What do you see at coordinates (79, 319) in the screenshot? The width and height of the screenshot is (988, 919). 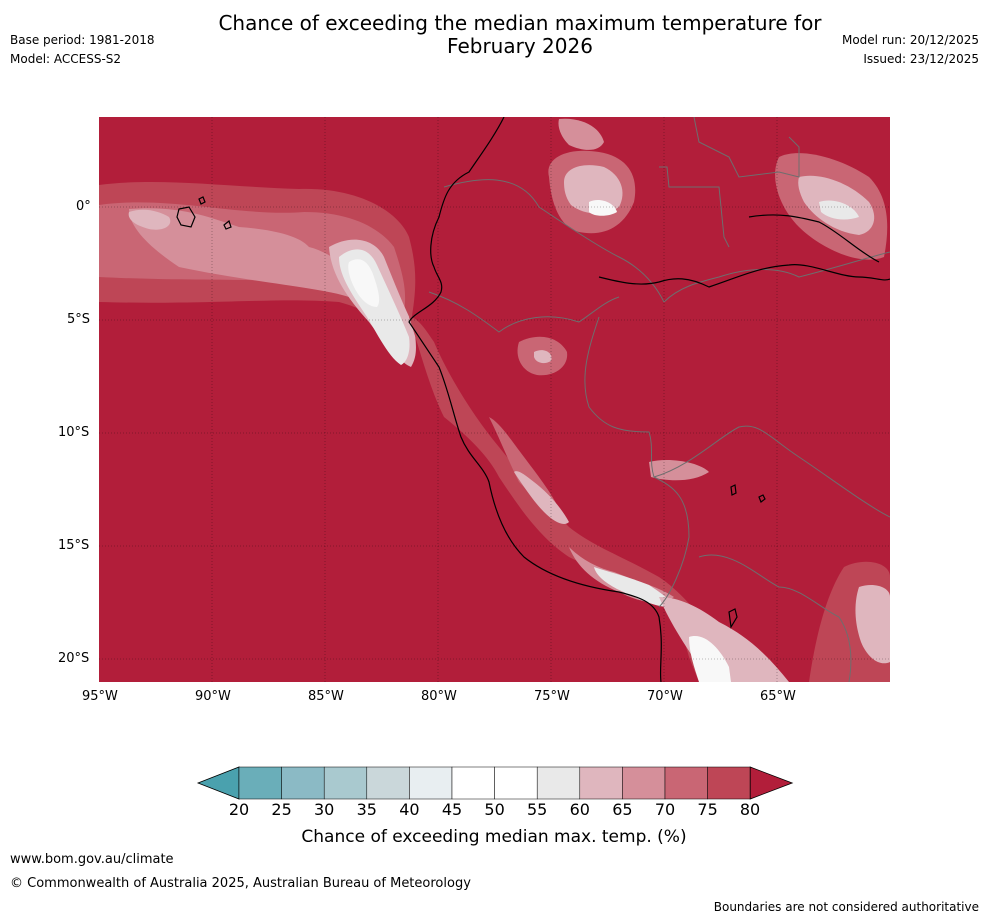 I see `lat-label-5s: 5°S` at bounding box center [79, 319].